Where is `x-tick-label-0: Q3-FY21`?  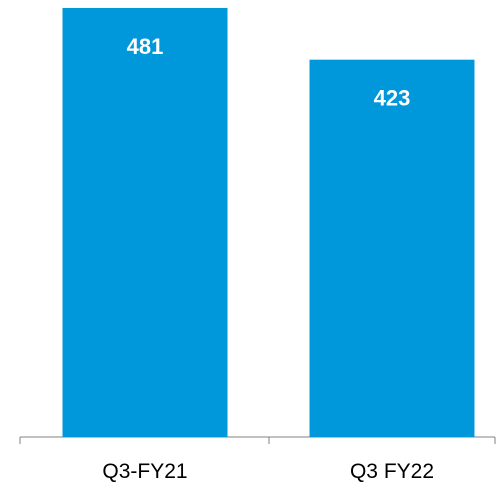 x-tick-label-0: Q3-FY21 is located at coordinates (144, 471).